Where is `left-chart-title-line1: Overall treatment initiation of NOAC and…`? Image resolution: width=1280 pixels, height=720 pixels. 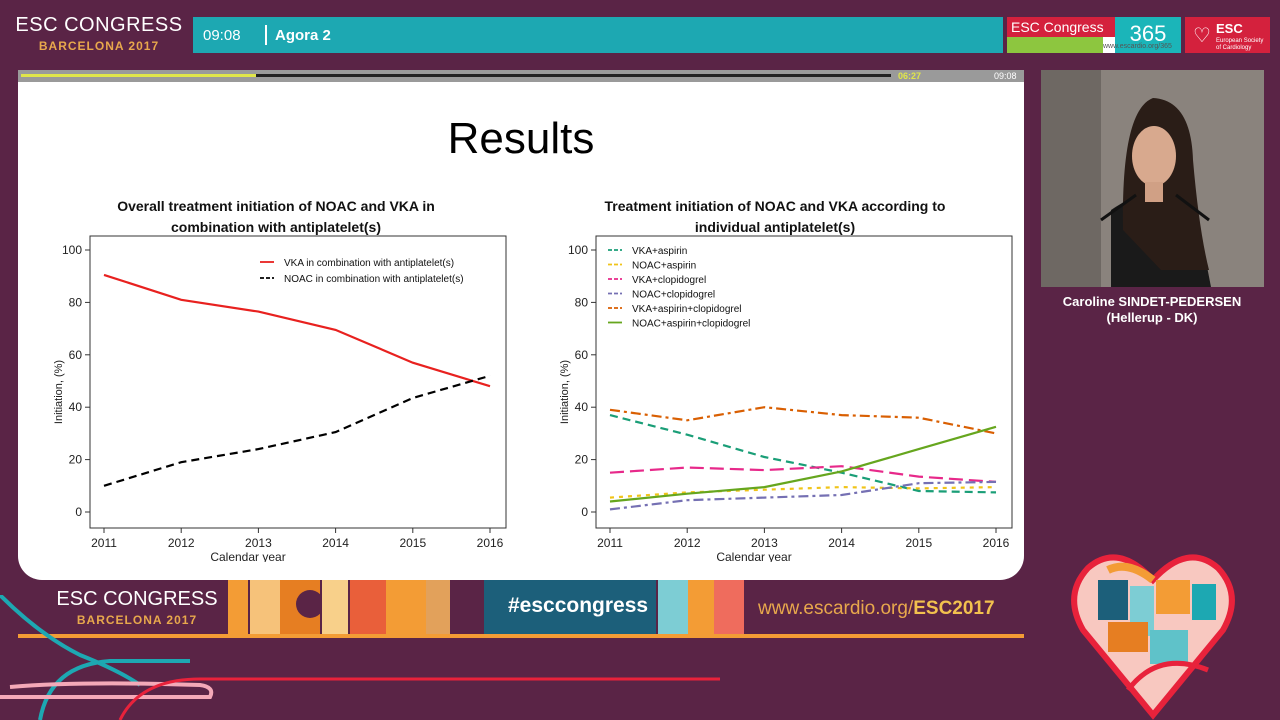
left-chart-title-line1: Overall treatment initiation of NOAC and… is located at coordinates (276, 206).